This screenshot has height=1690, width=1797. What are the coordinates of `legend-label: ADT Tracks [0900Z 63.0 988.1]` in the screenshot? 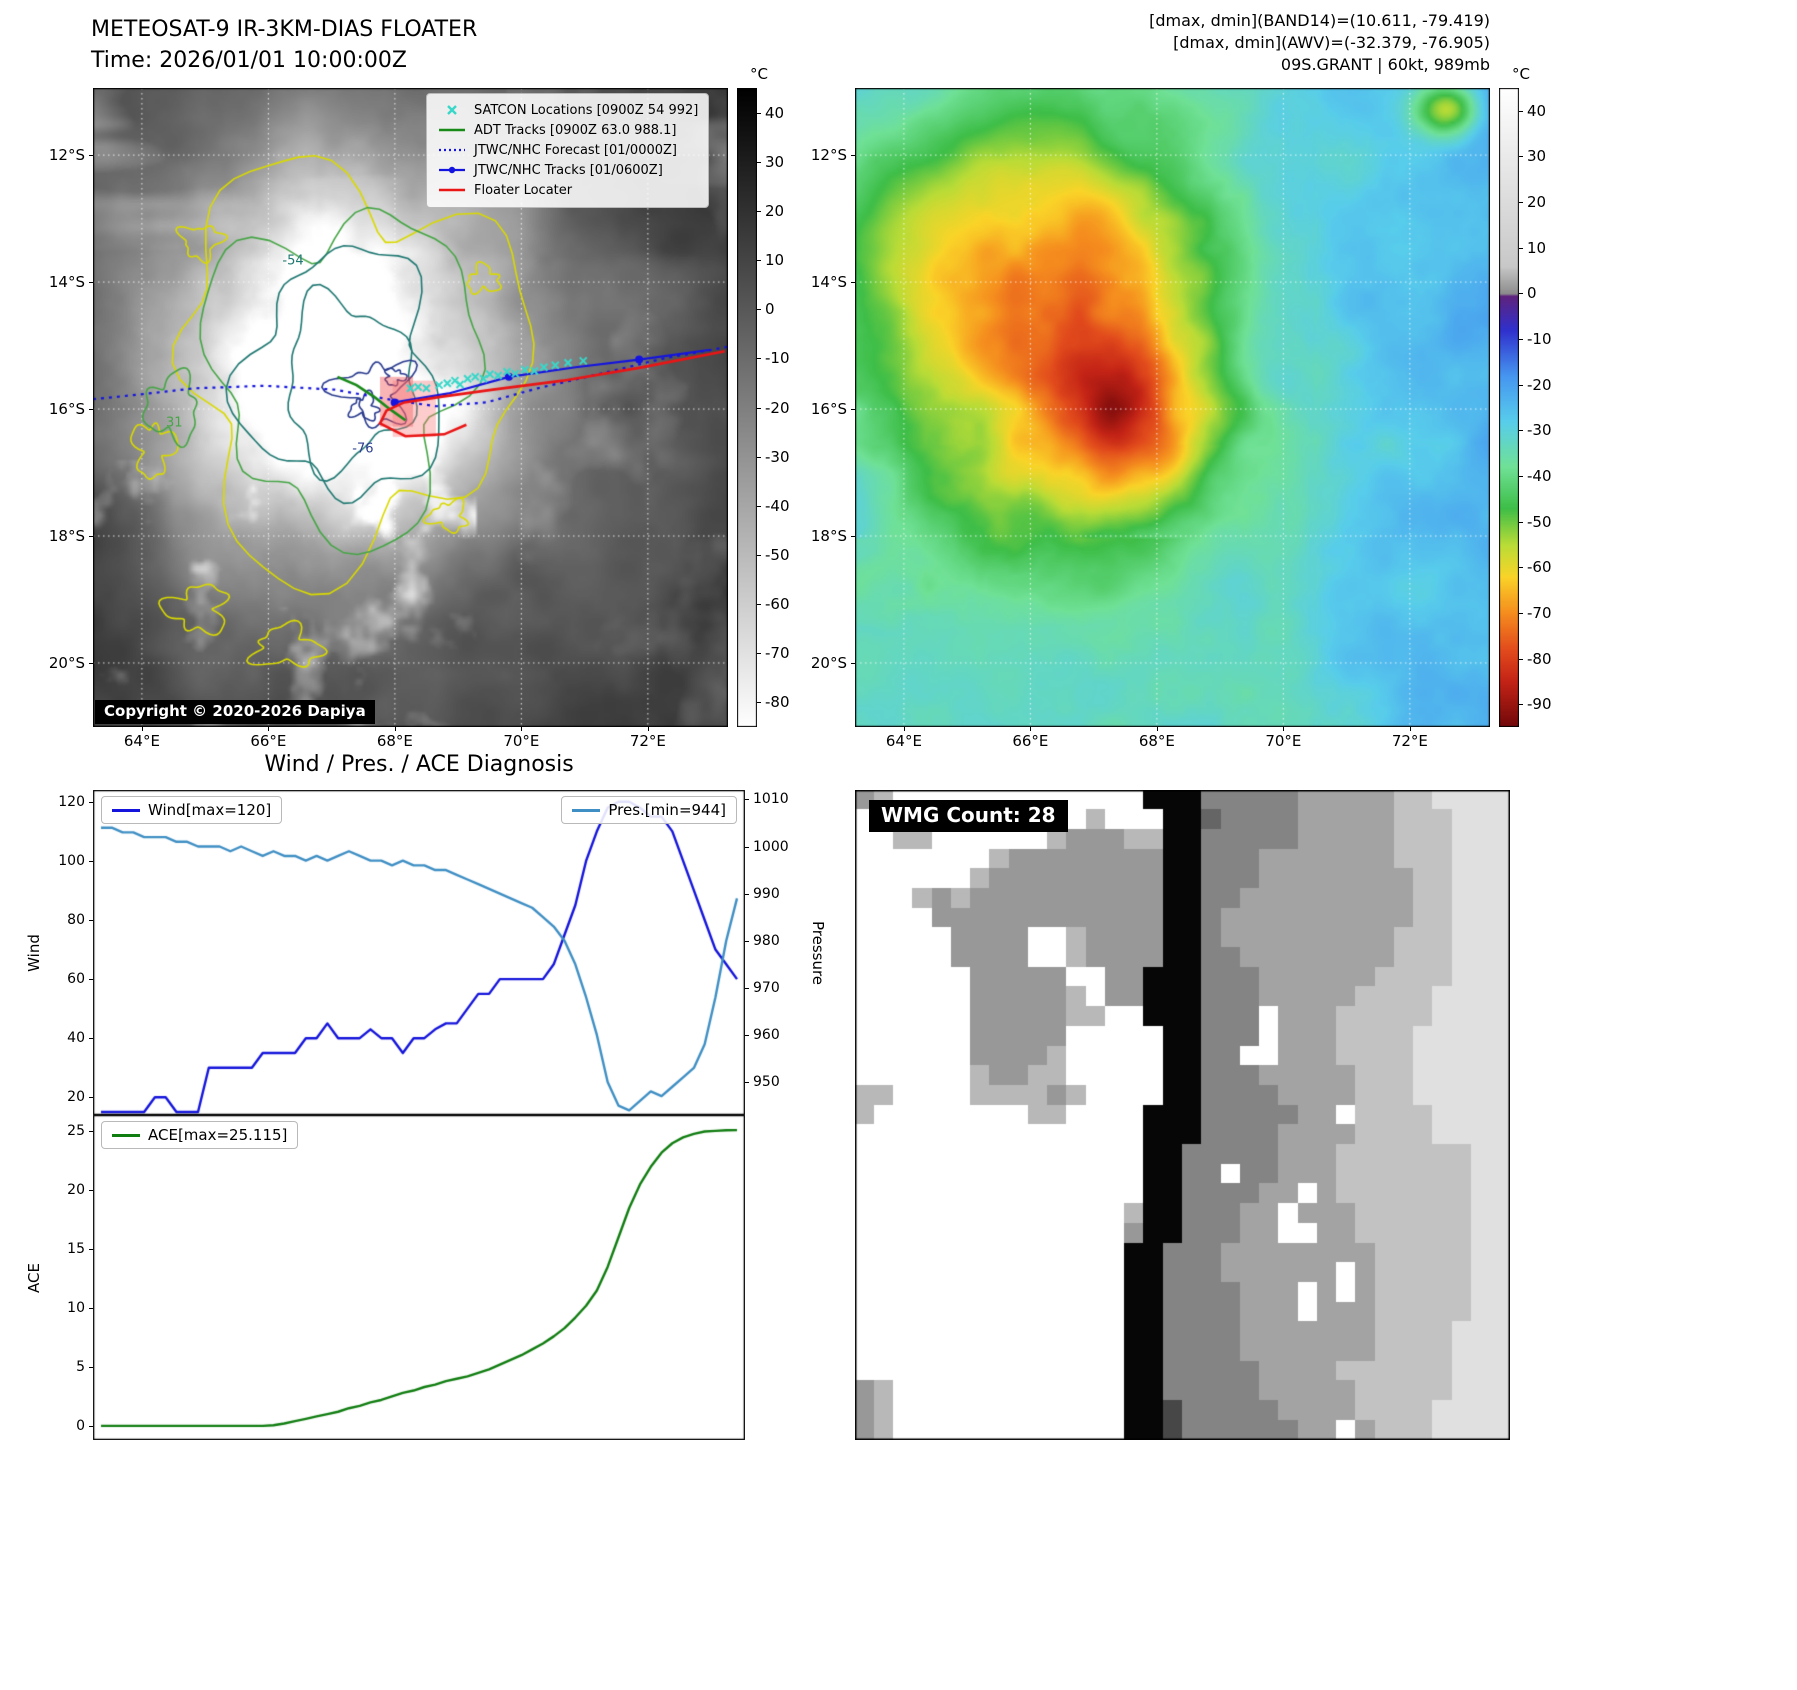 It's located at (575, 130).